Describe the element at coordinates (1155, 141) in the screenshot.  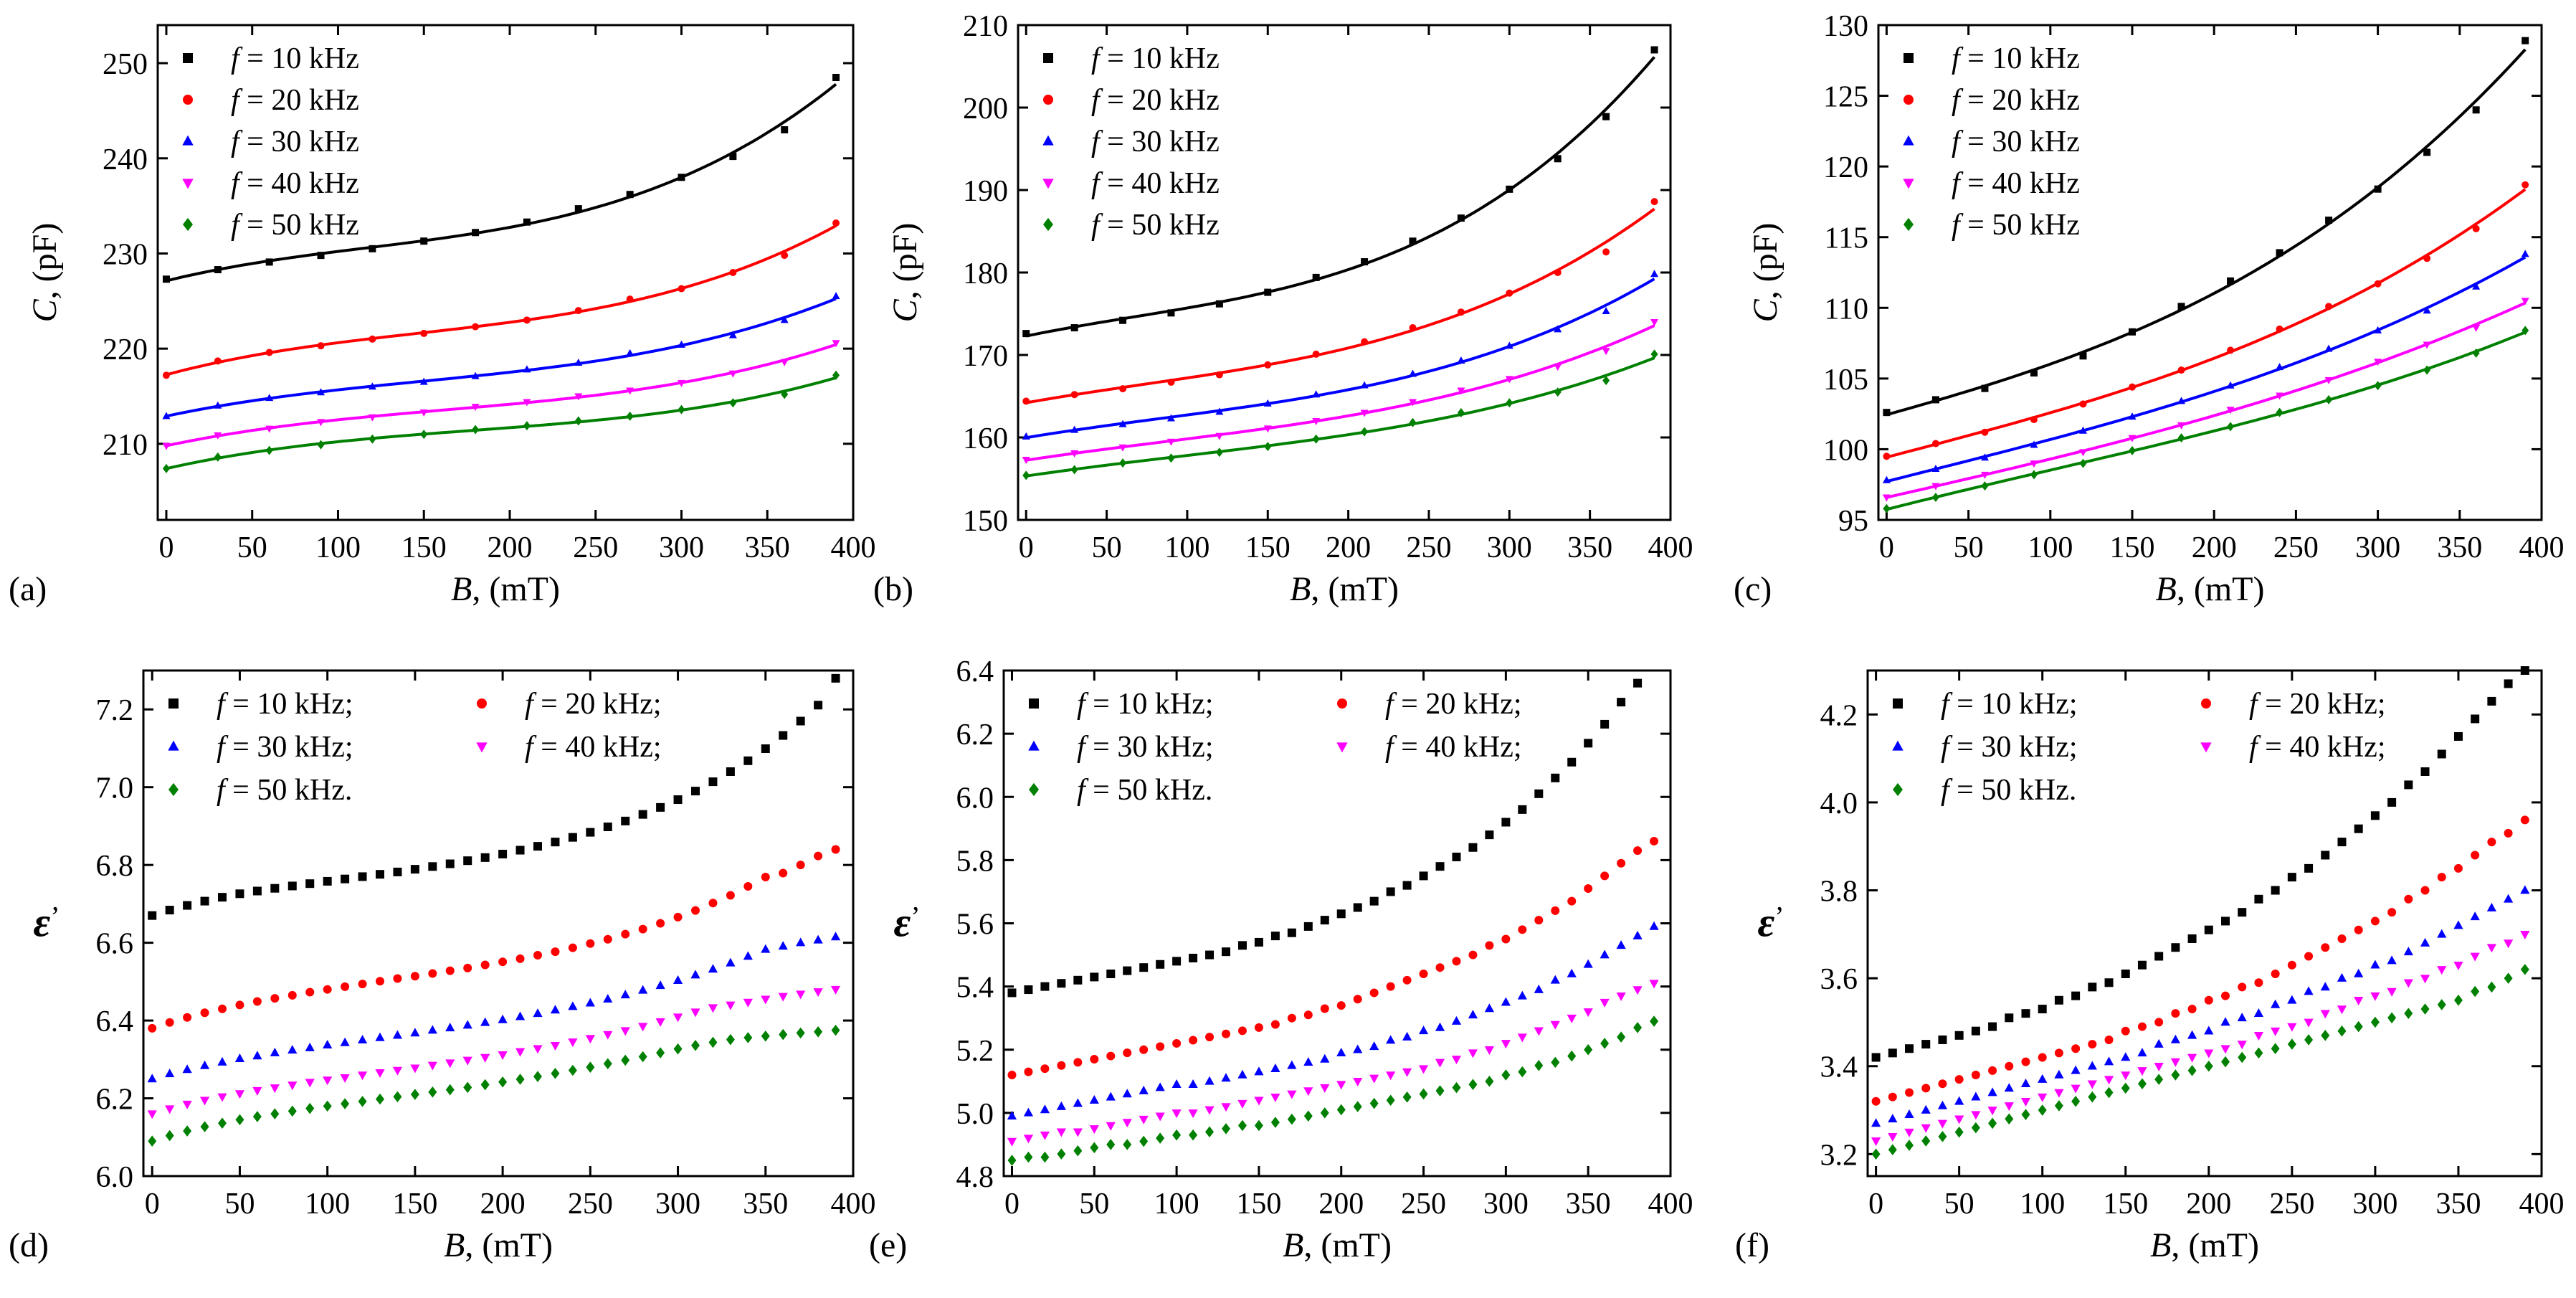
I see `legend-label: f = 30 kHz` at that location.